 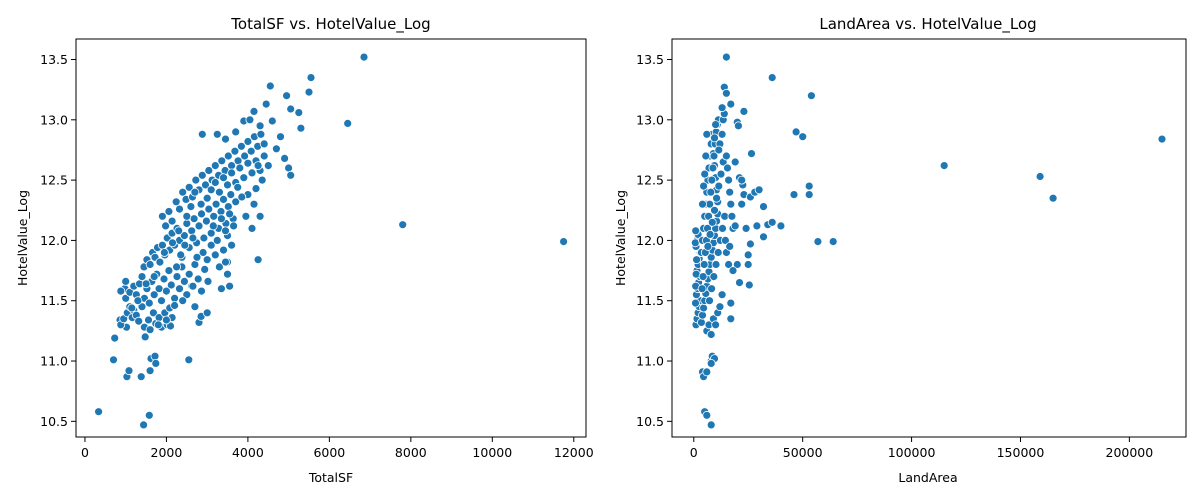 What do you see at coordinates (167, 452) in the screenshot?
I see `x-tick-label: 2000` at bounding box center [167, 452].